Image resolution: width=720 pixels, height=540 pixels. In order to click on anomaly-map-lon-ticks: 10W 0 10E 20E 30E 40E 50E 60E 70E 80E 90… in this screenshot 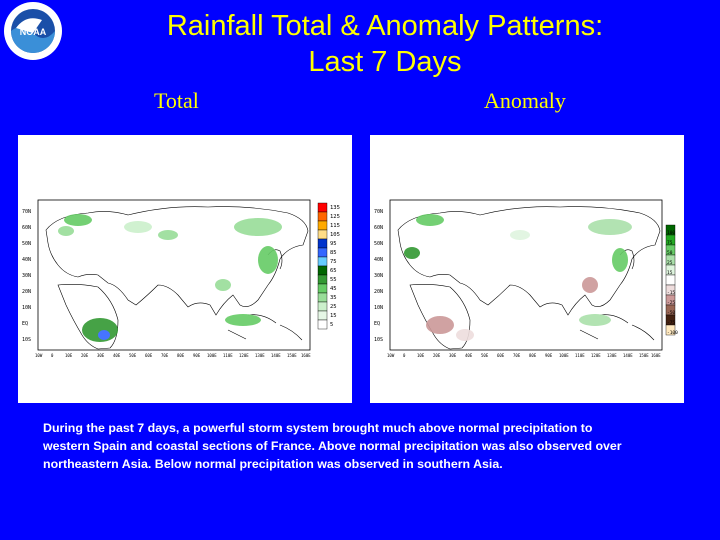, I will do `click(524, 355)`.